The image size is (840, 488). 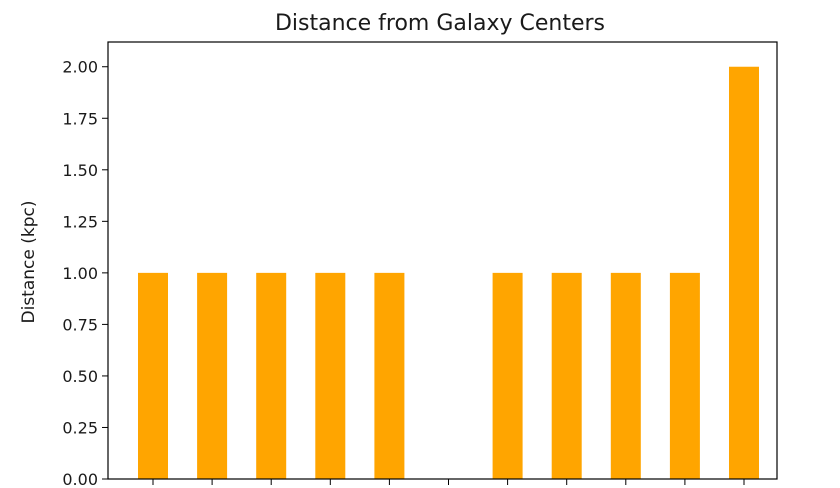 I want to click on y-tick-label: 2.00, so click(x=80, y=67).